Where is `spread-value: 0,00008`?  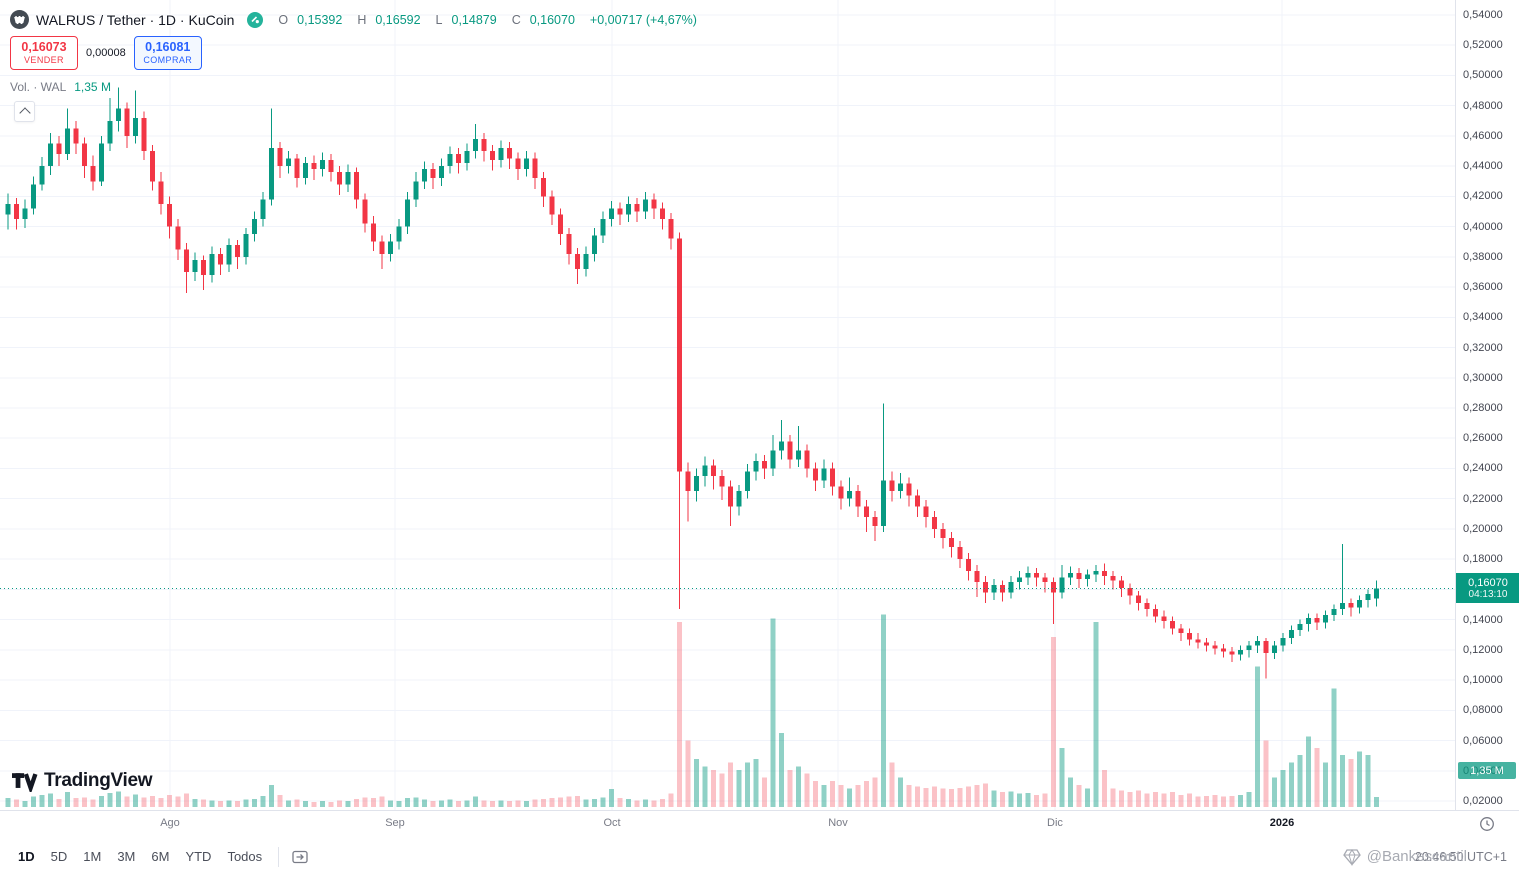 spread-value: 0,00008 is located at coordinates (106, 53).